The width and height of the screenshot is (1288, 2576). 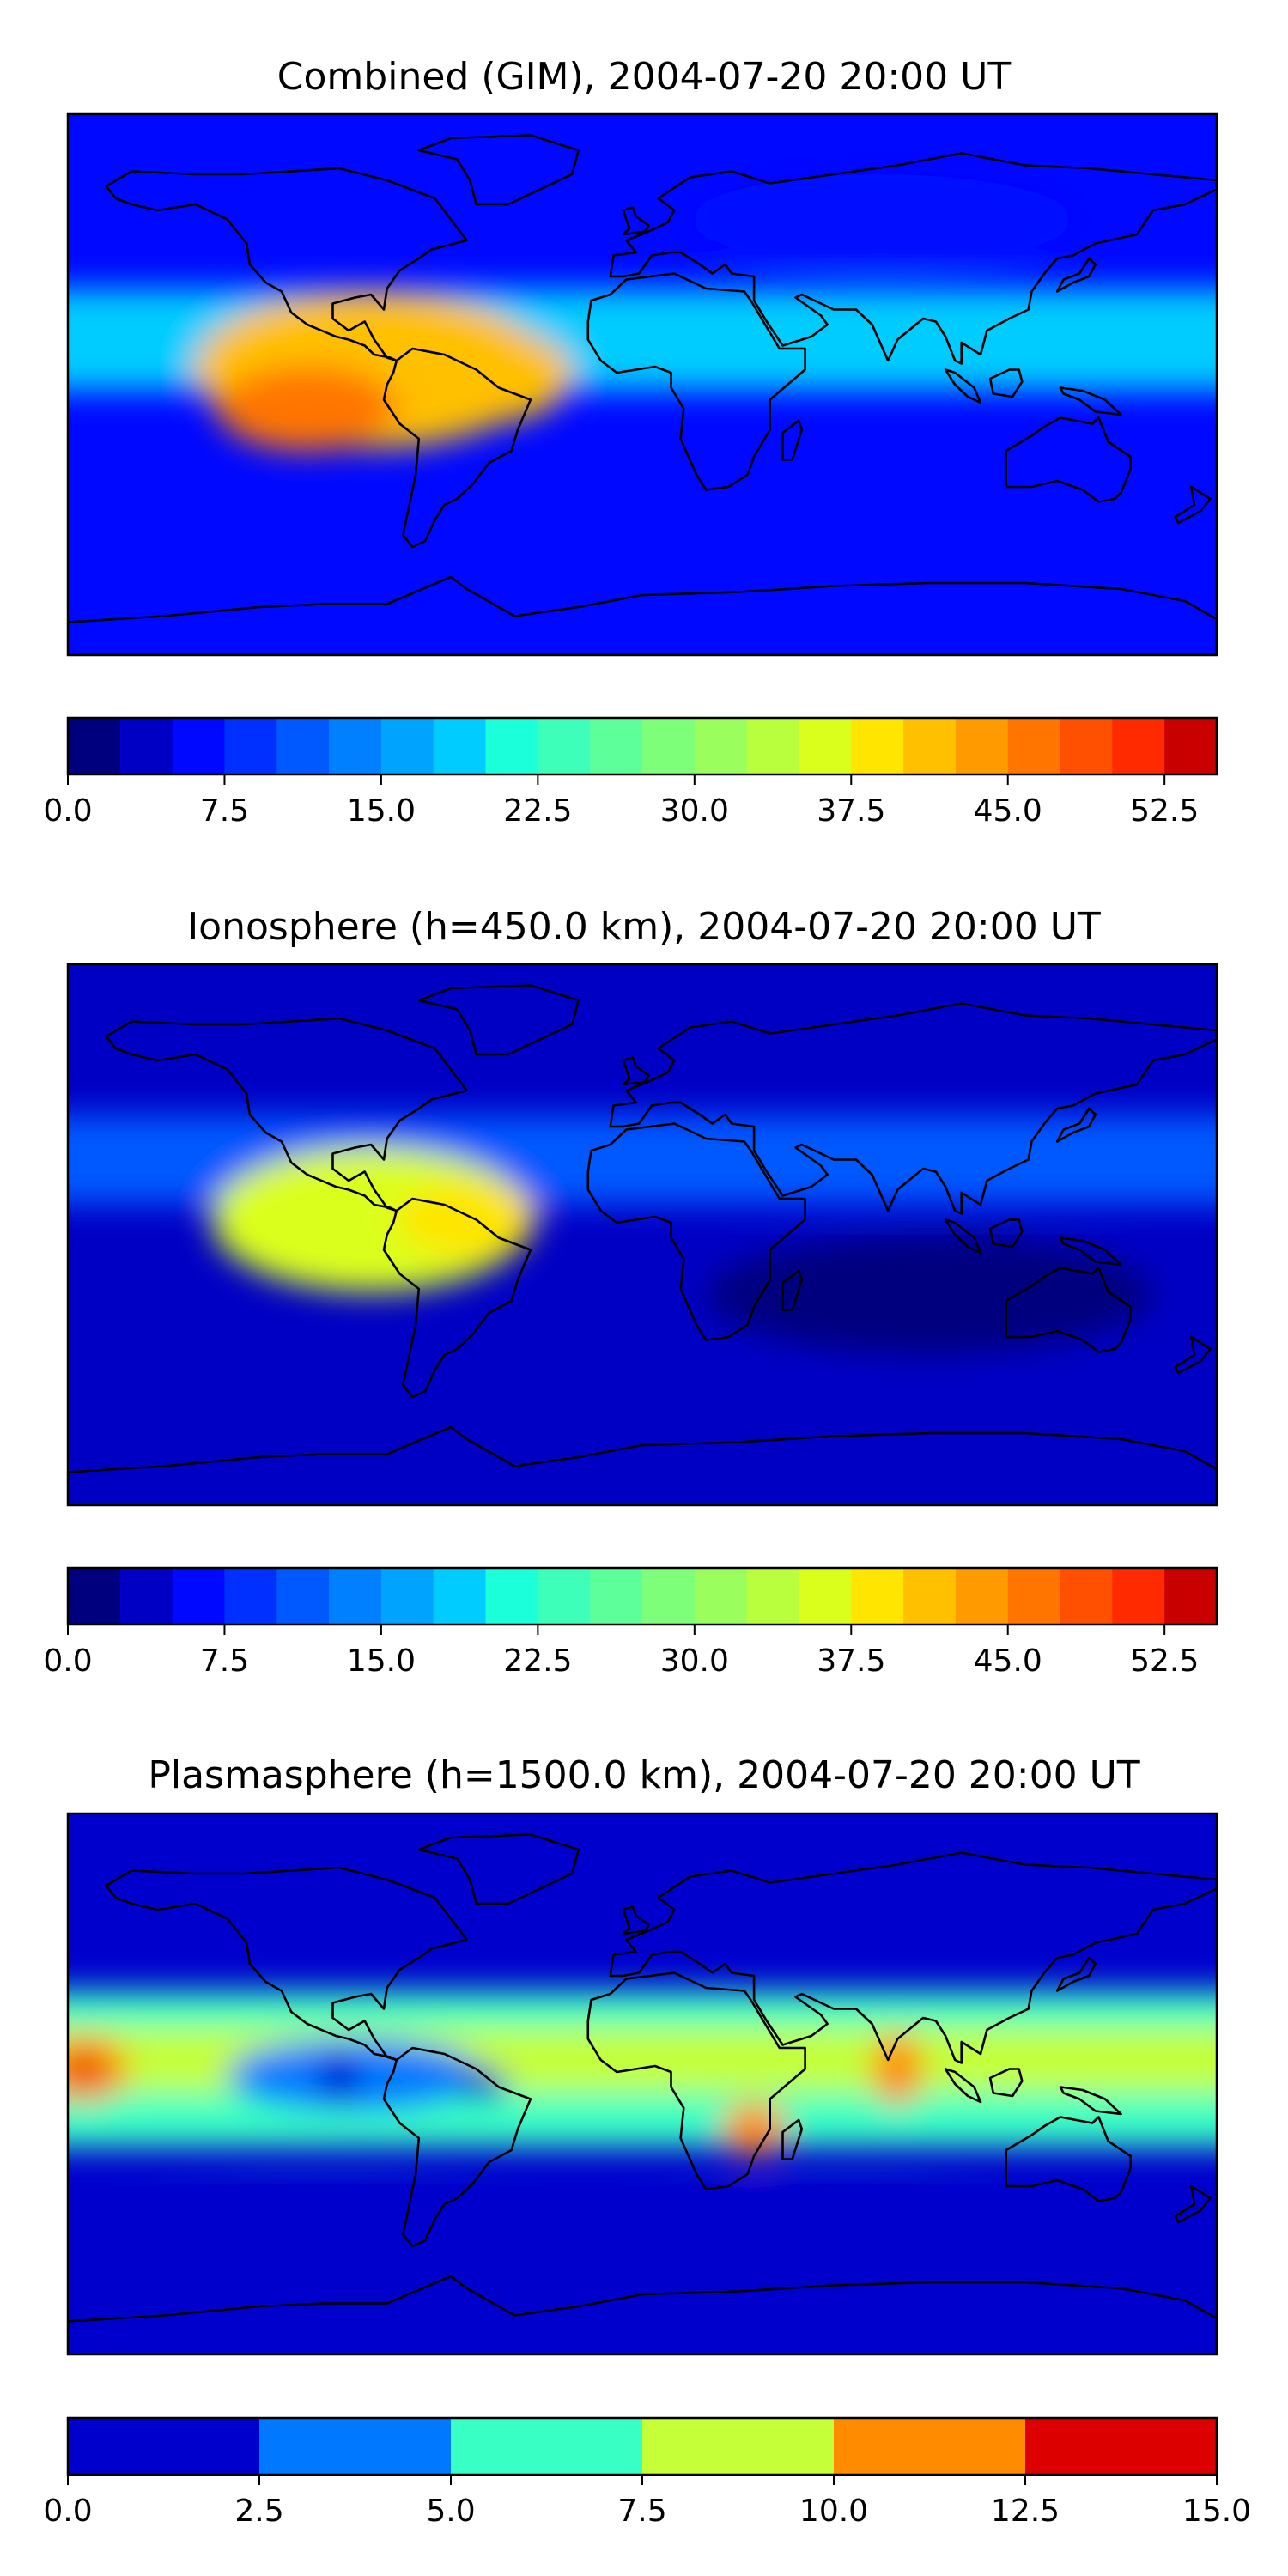 What do you see at coordinates (641, 2511) in the screenshot?
I see `colorbar-tick-label-3: 7.5` at bounding box center [641, 2511].